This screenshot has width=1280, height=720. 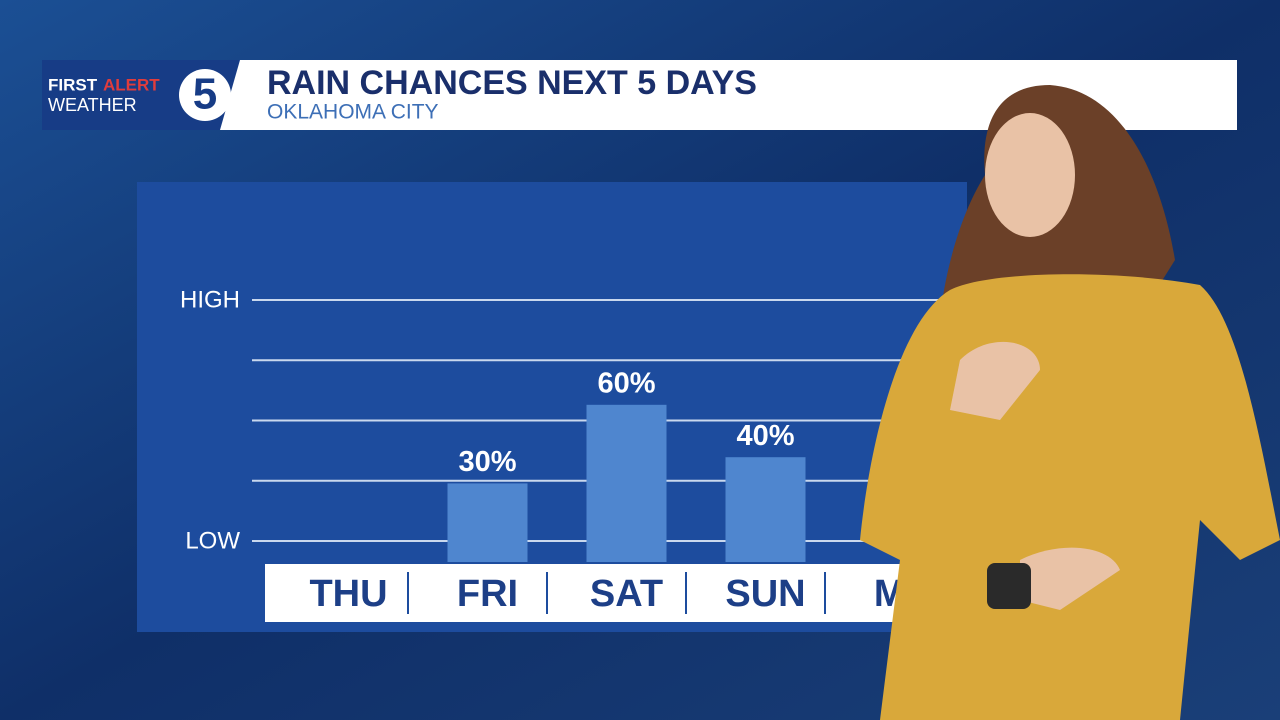 I want to click on category-strip, so click(x=615, y=593).